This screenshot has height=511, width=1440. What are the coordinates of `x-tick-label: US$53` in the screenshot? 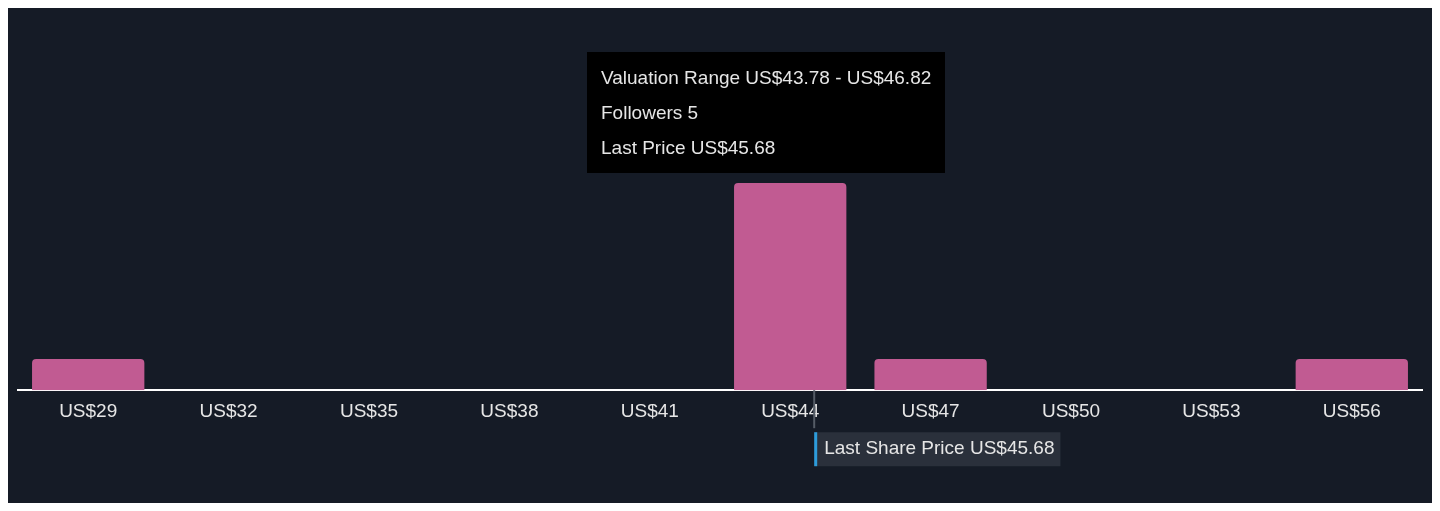 It's located at (1211, 410).